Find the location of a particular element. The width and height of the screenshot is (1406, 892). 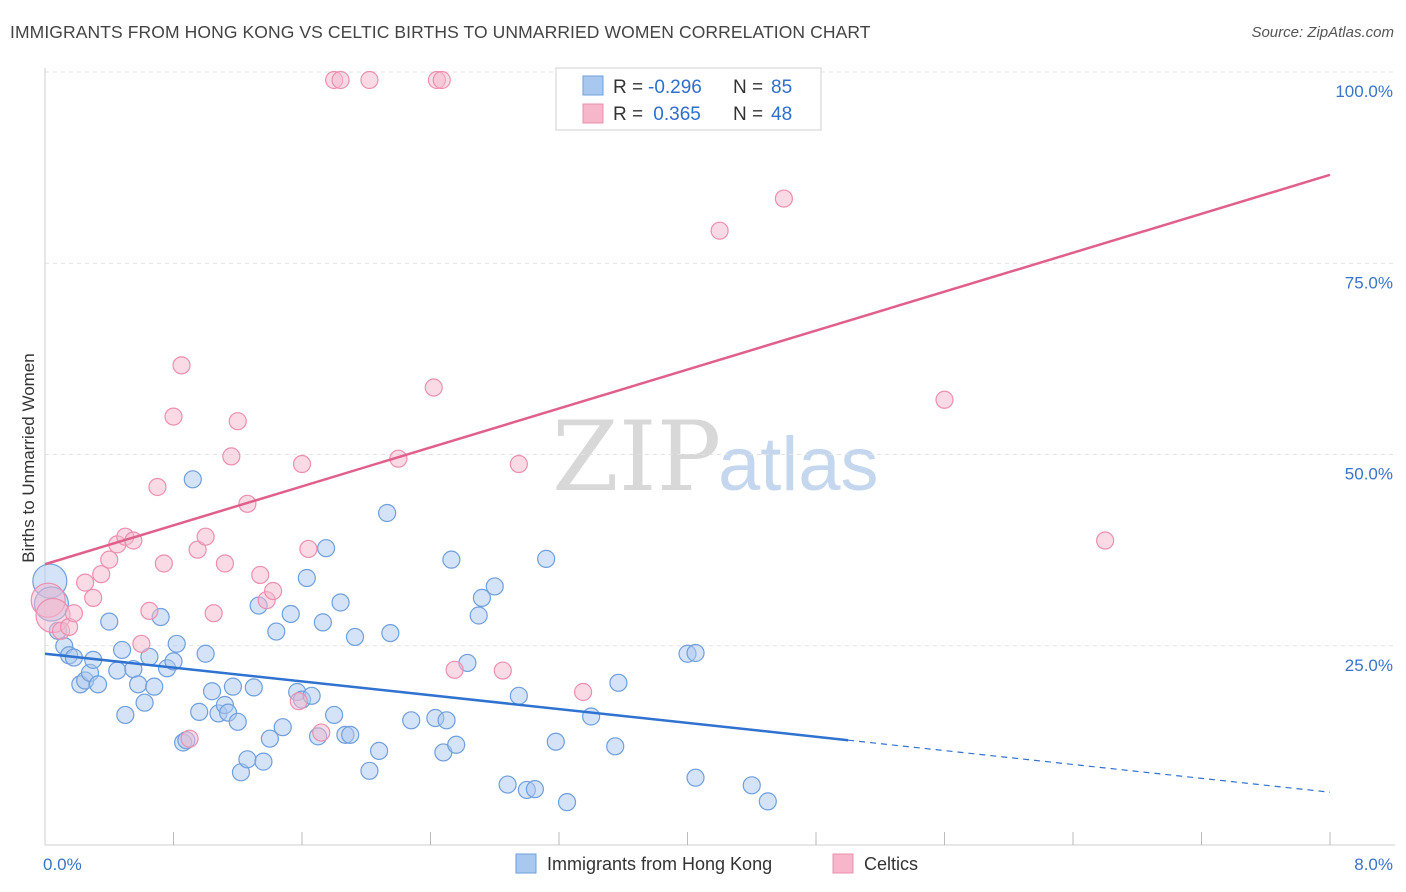

y-tick-label: 25.0% is located at coordinates (1369, 665).